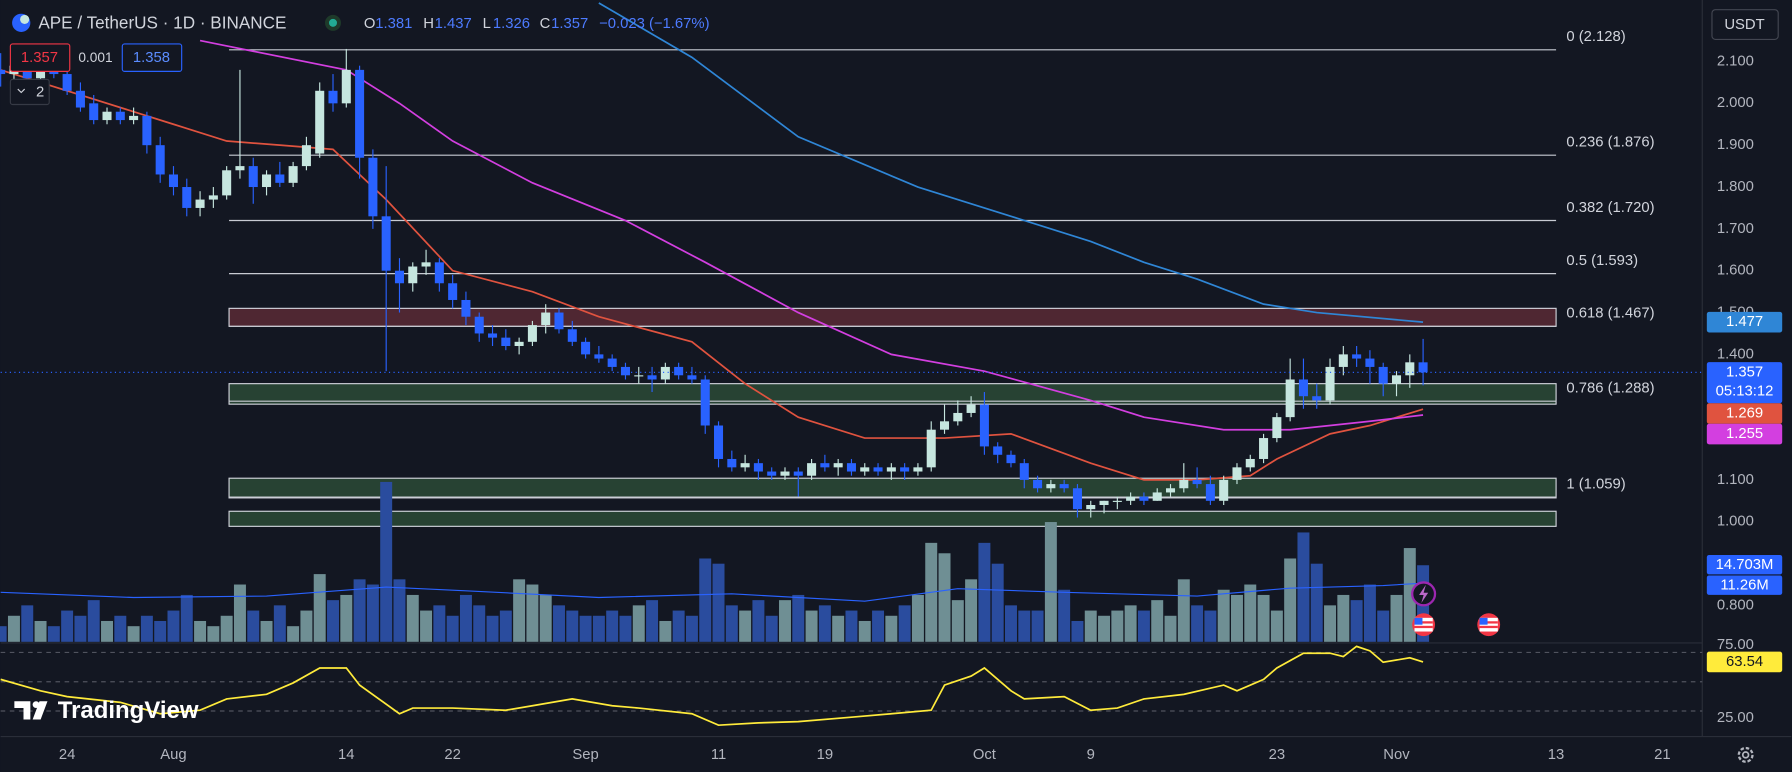  Describe the element at coordinates (1744, 322) in the screenshot. I see `ma-value-box` at that location.